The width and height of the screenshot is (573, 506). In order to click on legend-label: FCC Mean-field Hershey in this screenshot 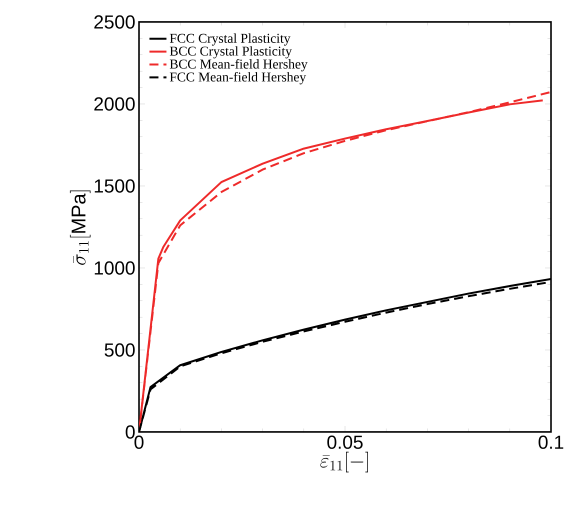, I will do `click(238, 78)`.